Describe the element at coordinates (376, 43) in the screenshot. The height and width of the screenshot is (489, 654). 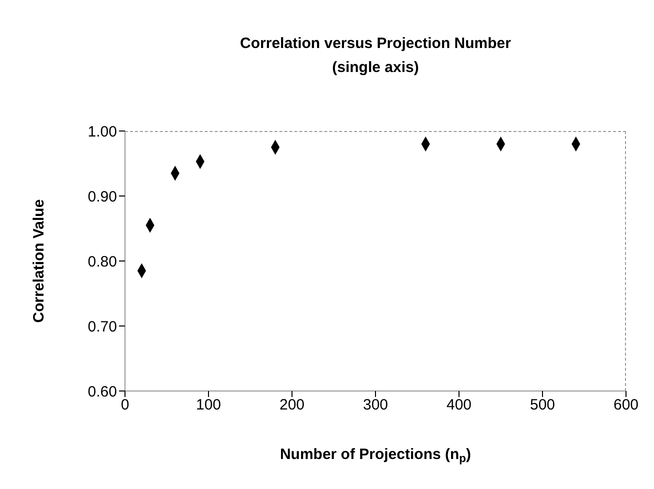
I see `chart-title: Correlation versus Projection Number` at that location.